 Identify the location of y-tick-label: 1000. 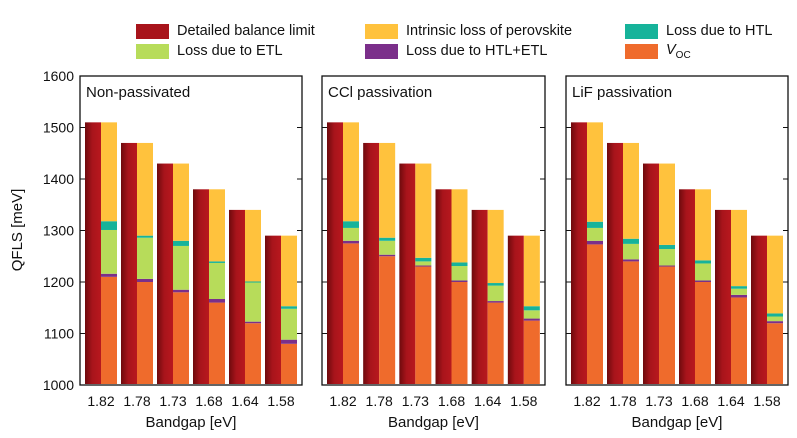
(58, 385).